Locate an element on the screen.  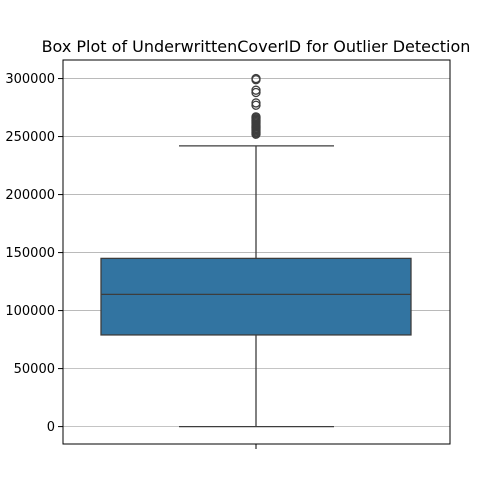
y-tick-label: 0 is located at coordinates (51, 427).